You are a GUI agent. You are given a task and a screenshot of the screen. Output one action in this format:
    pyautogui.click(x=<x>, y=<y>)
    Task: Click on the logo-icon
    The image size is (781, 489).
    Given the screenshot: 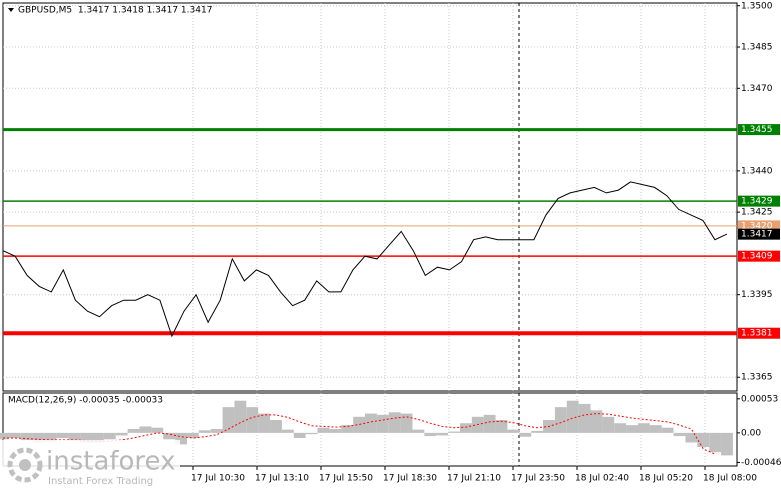 What is the action you would take?
    pyautogui.click(x=25, y=465)
    